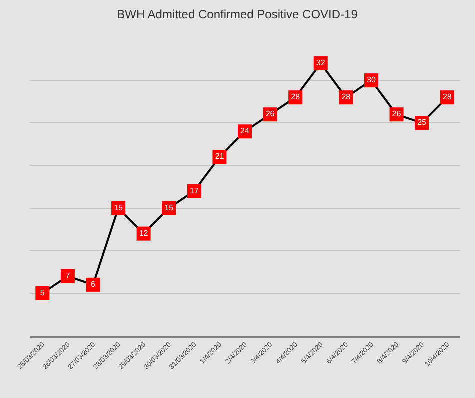  What do you see at coordinates (93, 284) in the screenshot?
I see `data-label: 6` at bounding box center [93, 284].